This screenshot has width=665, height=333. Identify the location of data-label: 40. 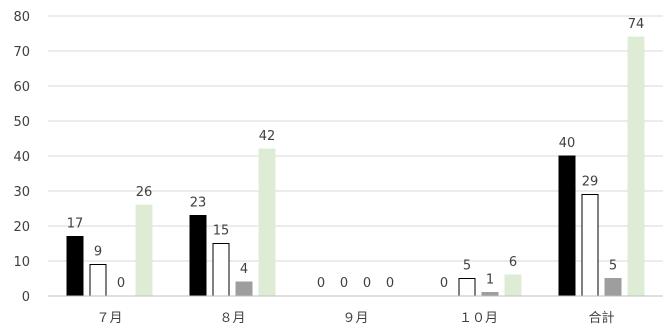
(567, 143).